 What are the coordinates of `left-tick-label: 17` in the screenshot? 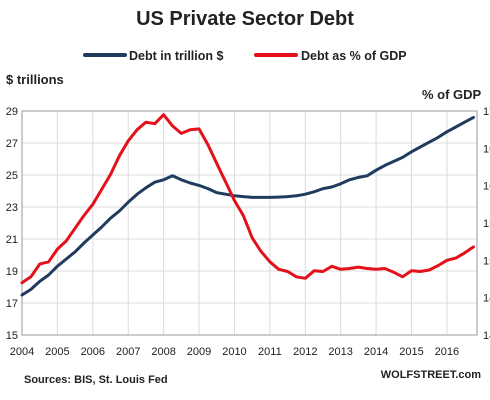 It's located at (12, 304).